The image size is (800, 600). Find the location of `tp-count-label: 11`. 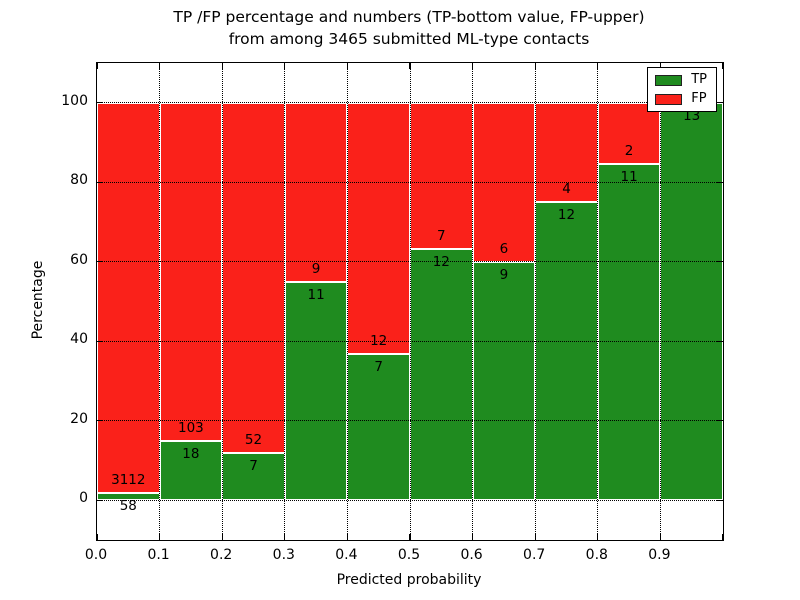

tp-count-label: 11 is located at coordinates (629, 176).